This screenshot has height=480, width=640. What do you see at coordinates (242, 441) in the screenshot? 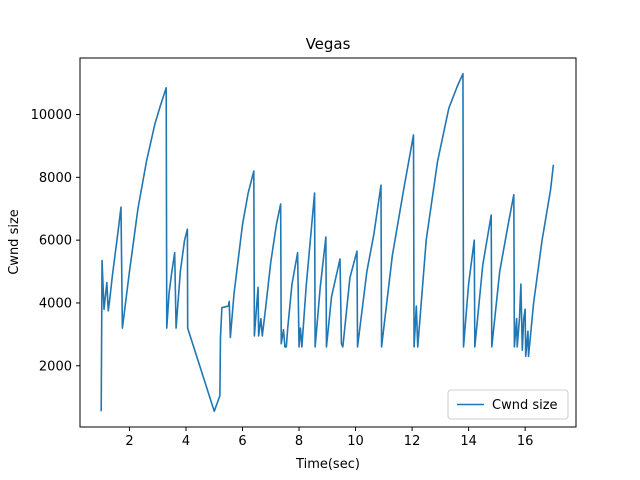
I see `x-tick-label: 6` at bounding box center [242, 441].